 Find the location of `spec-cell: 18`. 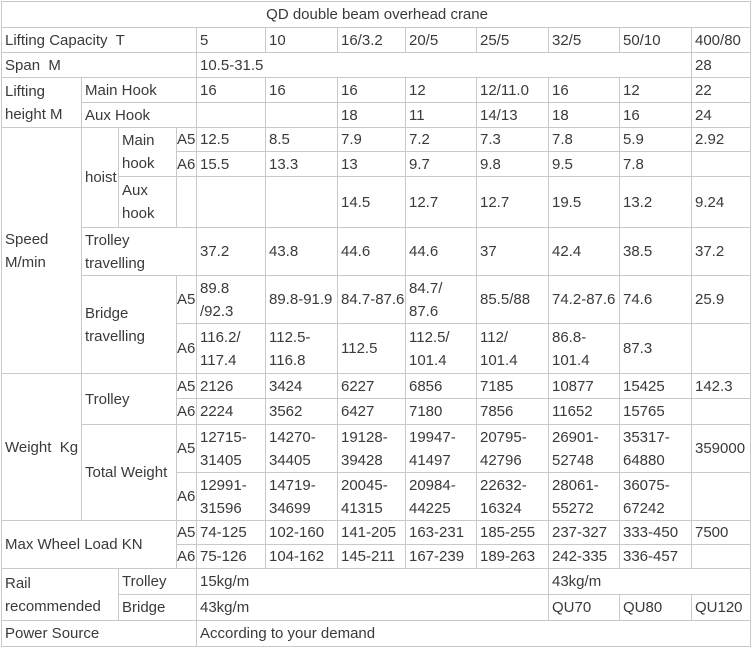

spec-cell: 18 is located at coordinates (371, 115).